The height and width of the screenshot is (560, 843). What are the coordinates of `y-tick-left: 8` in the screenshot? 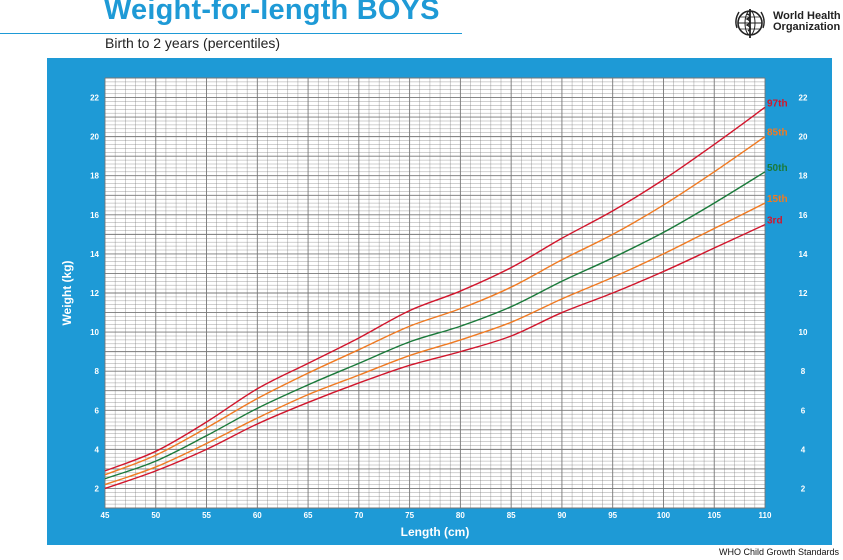 It's located at (97, 371).